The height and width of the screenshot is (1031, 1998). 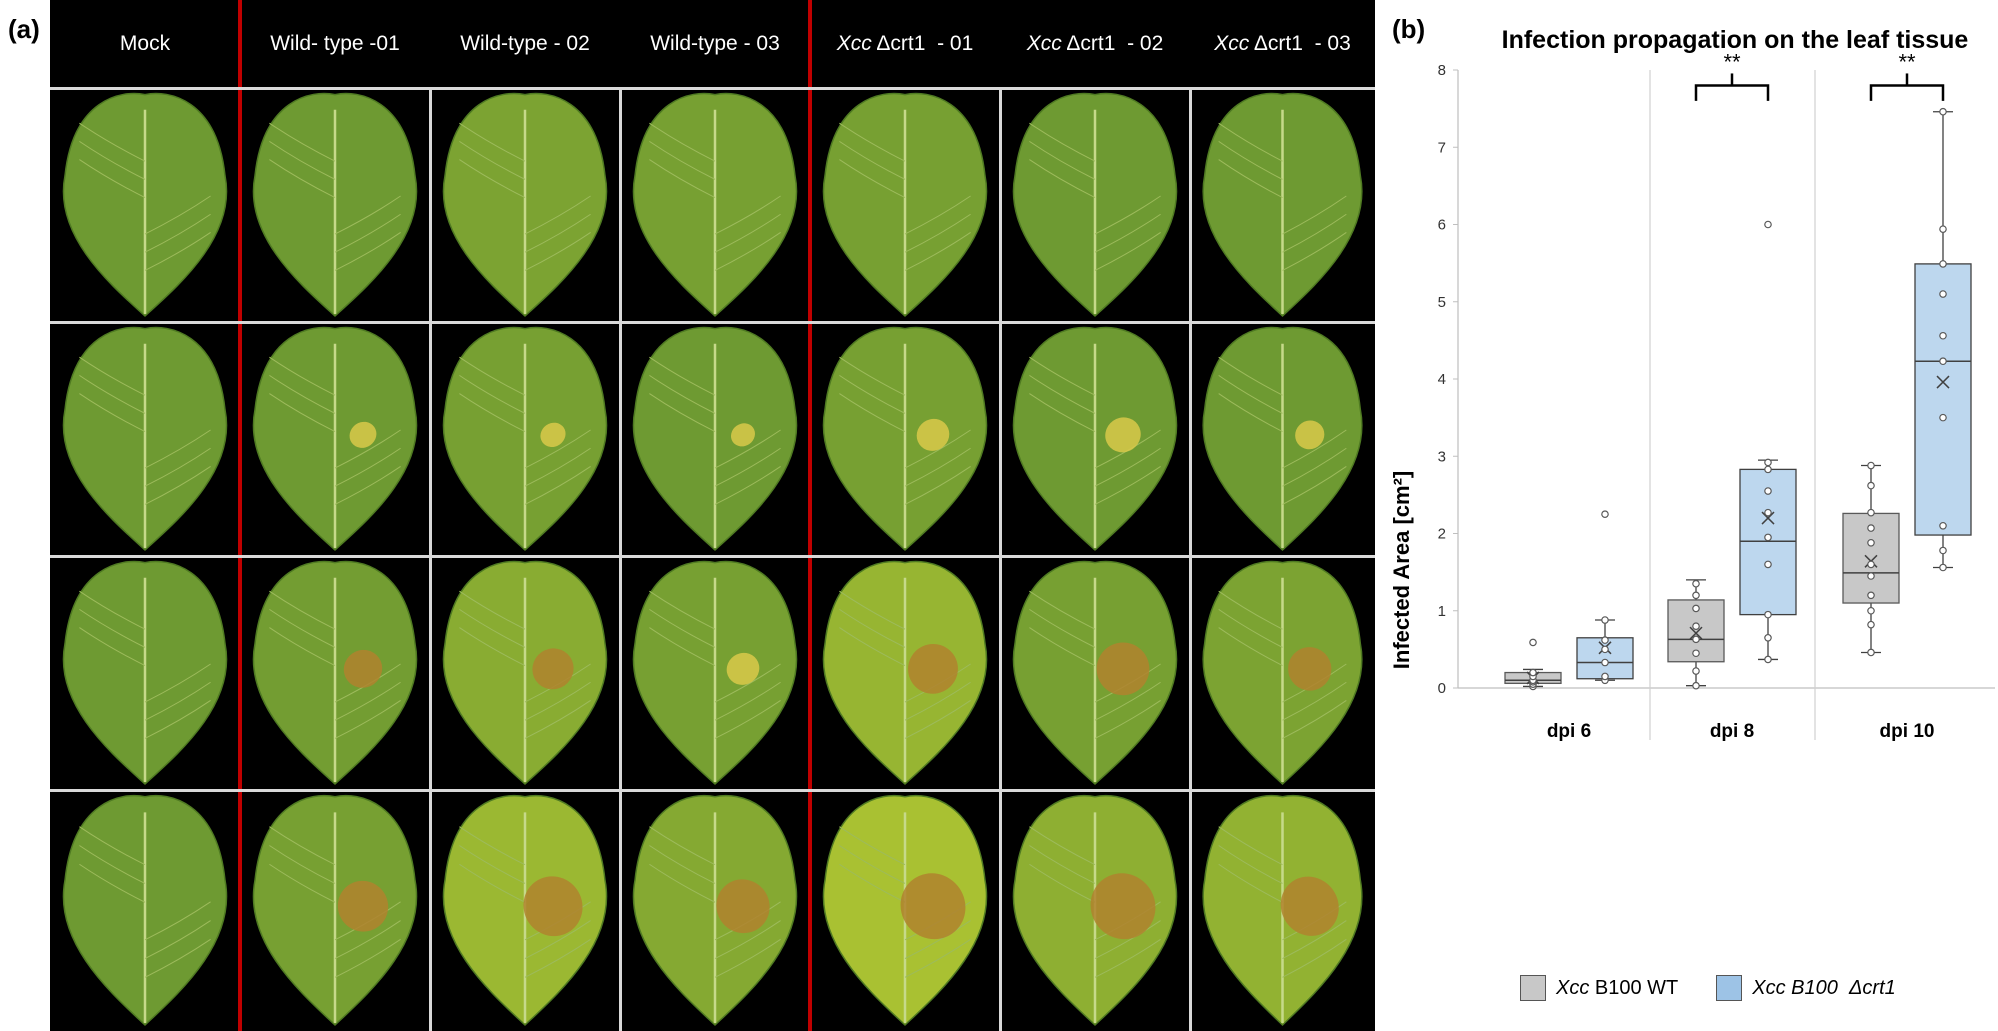 What do you see at coordinates (1300, 43) in the screenshot?
I see `column-header-text: Δcrt1 - 03` at bounding box center [1300, 43].